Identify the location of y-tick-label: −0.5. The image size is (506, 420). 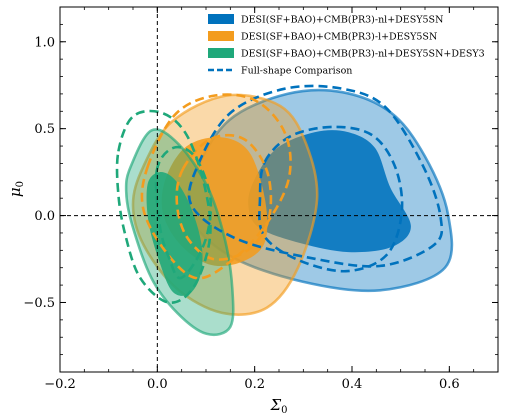
(39, 303).